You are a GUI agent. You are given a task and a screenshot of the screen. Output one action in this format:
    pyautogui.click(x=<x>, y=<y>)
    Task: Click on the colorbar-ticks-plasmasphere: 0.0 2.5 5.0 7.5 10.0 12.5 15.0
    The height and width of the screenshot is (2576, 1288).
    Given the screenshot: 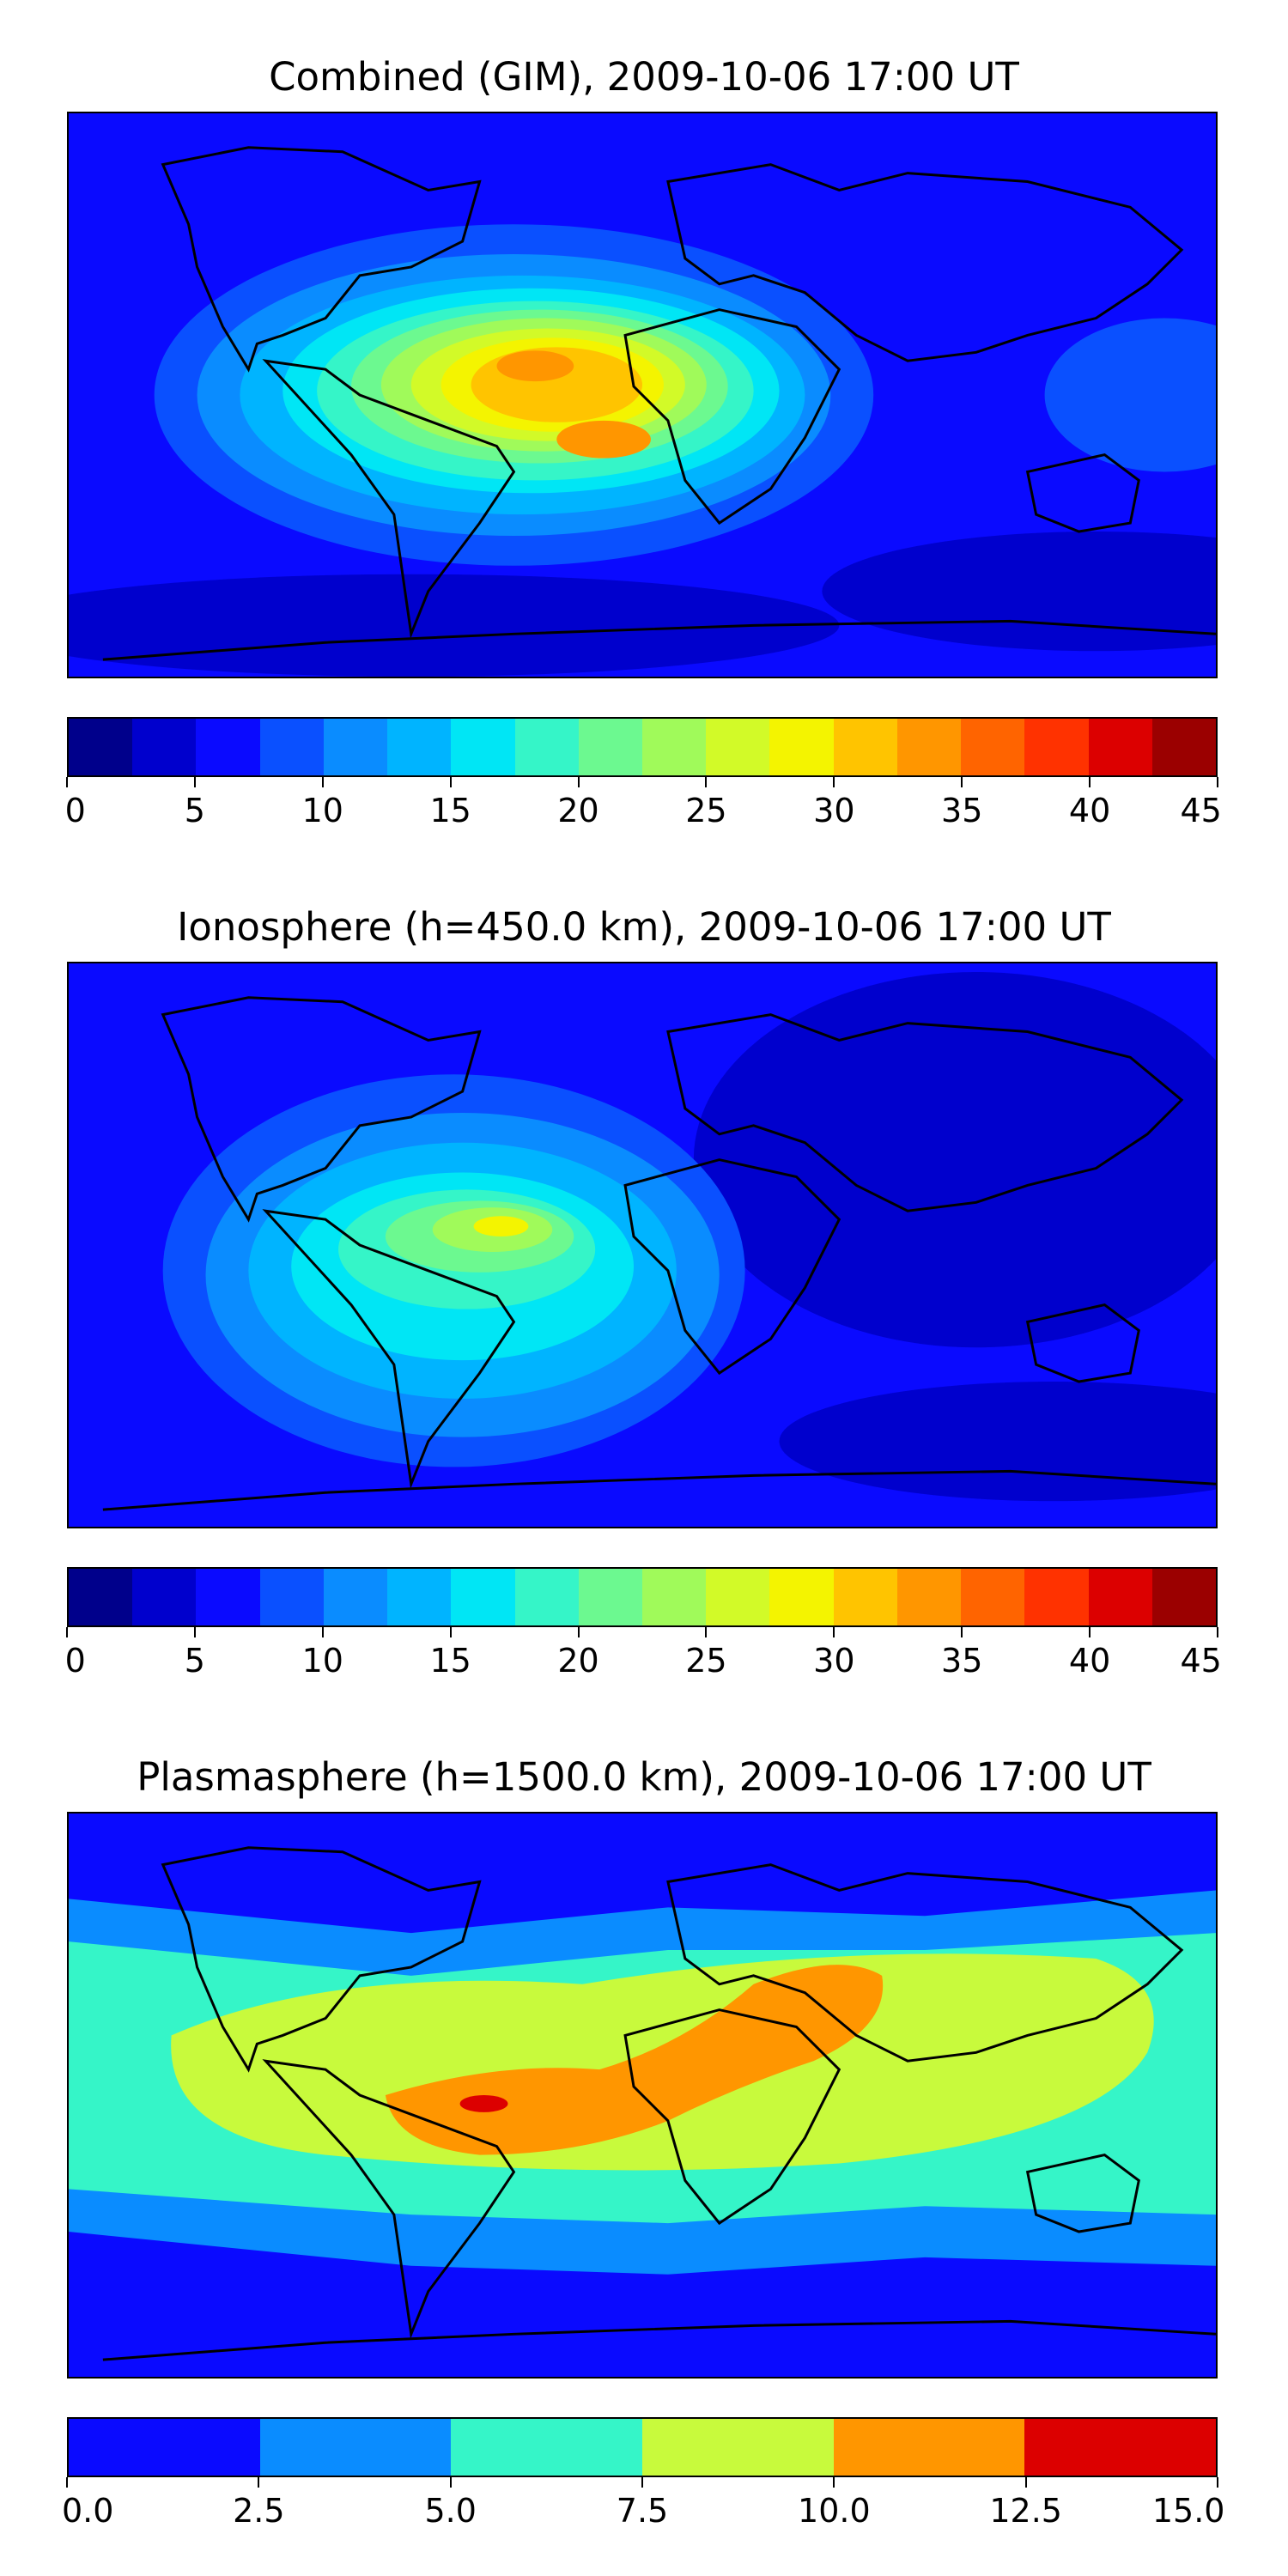 What is the action you would take?
    pyautogui.click(x=643, y=2503)
    